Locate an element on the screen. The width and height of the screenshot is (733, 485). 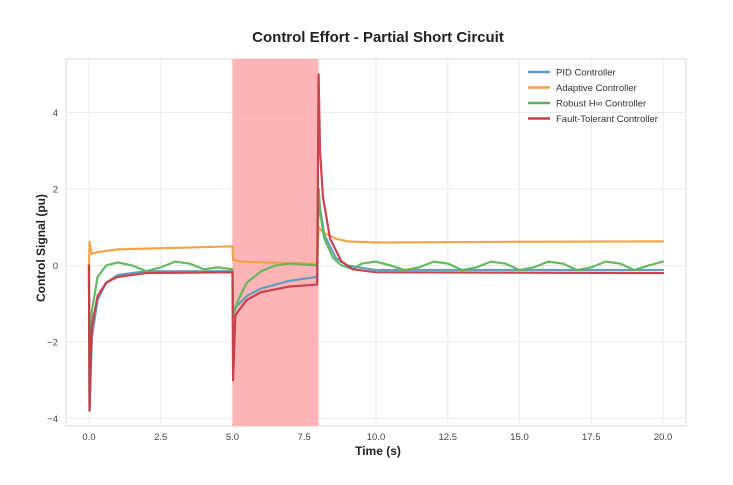
x-tick-label: 15.0 is located at coordinates (519, 437).